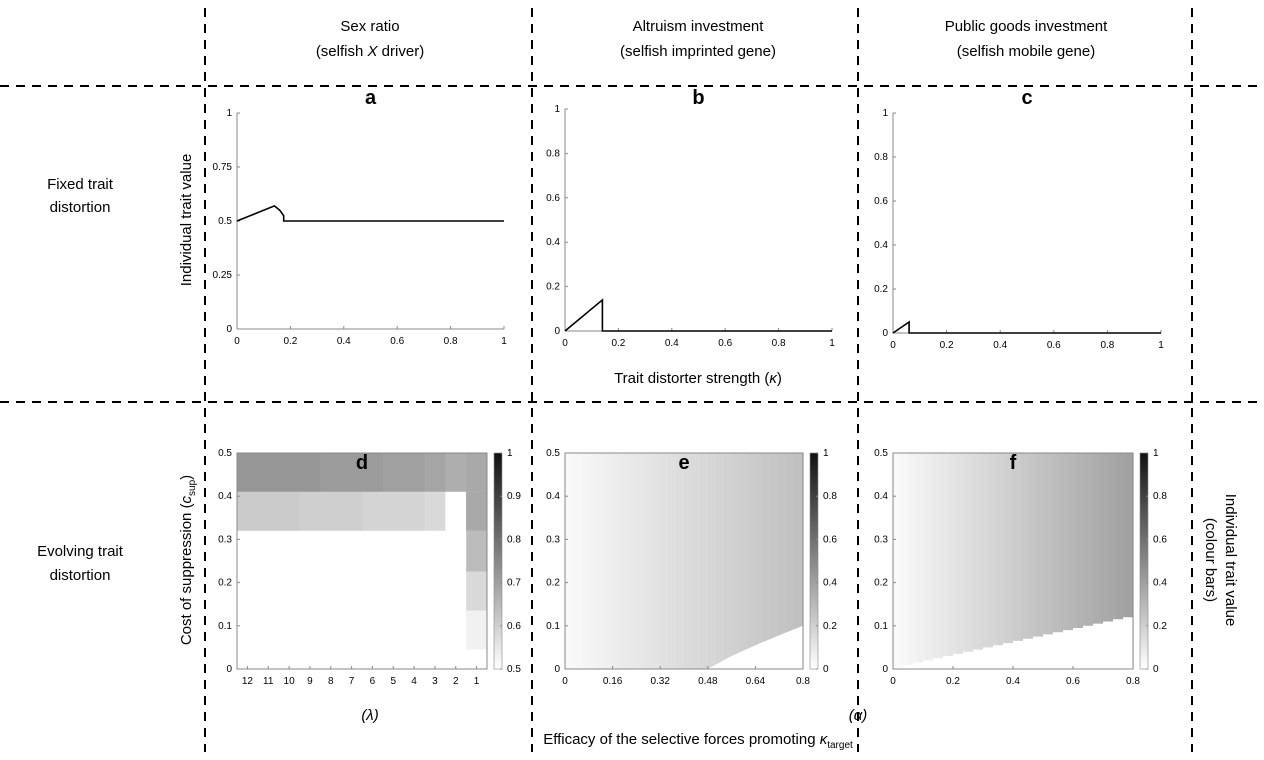 Image resolution: width=1264 pixels, height=760 pixels. I want to click on panel-letter: b, so click(698, 98).